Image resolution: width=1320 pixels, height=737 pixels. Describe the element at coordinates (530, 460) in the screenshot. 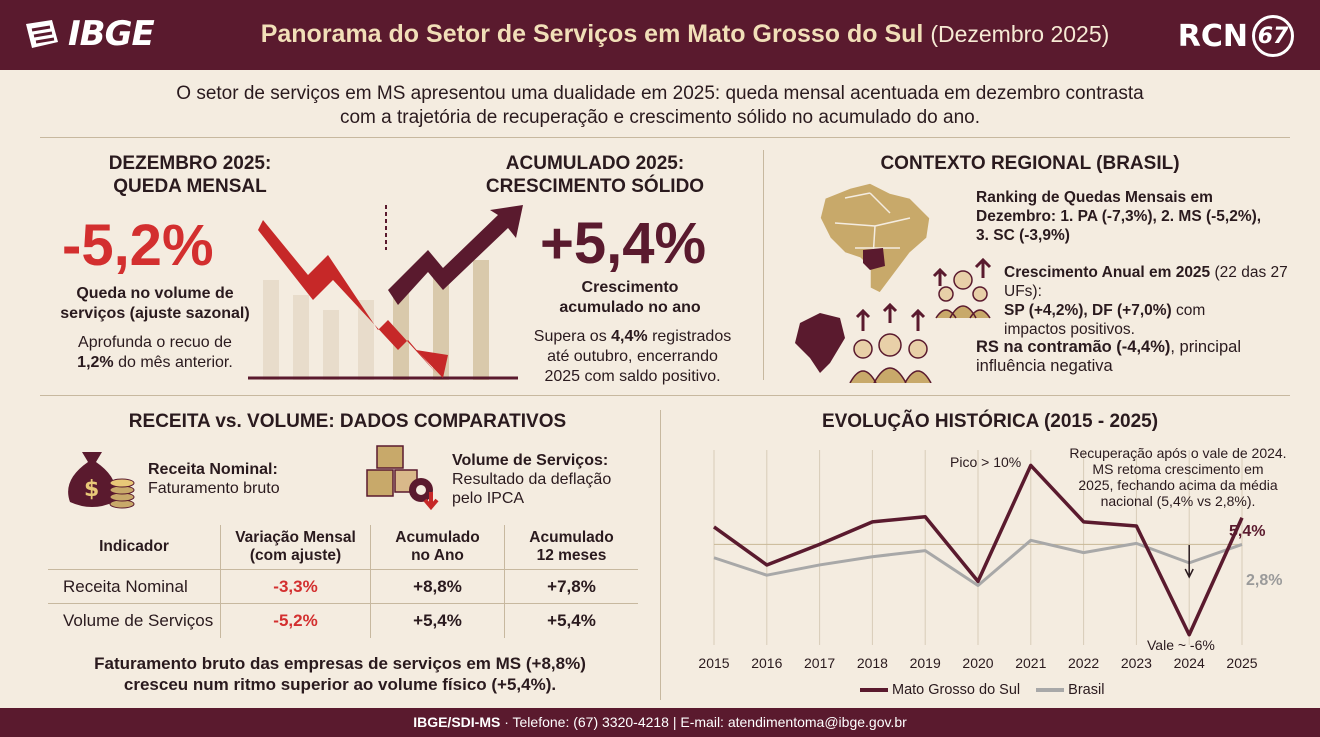

I see `volume-label: Volume de Serviços:` at that location.